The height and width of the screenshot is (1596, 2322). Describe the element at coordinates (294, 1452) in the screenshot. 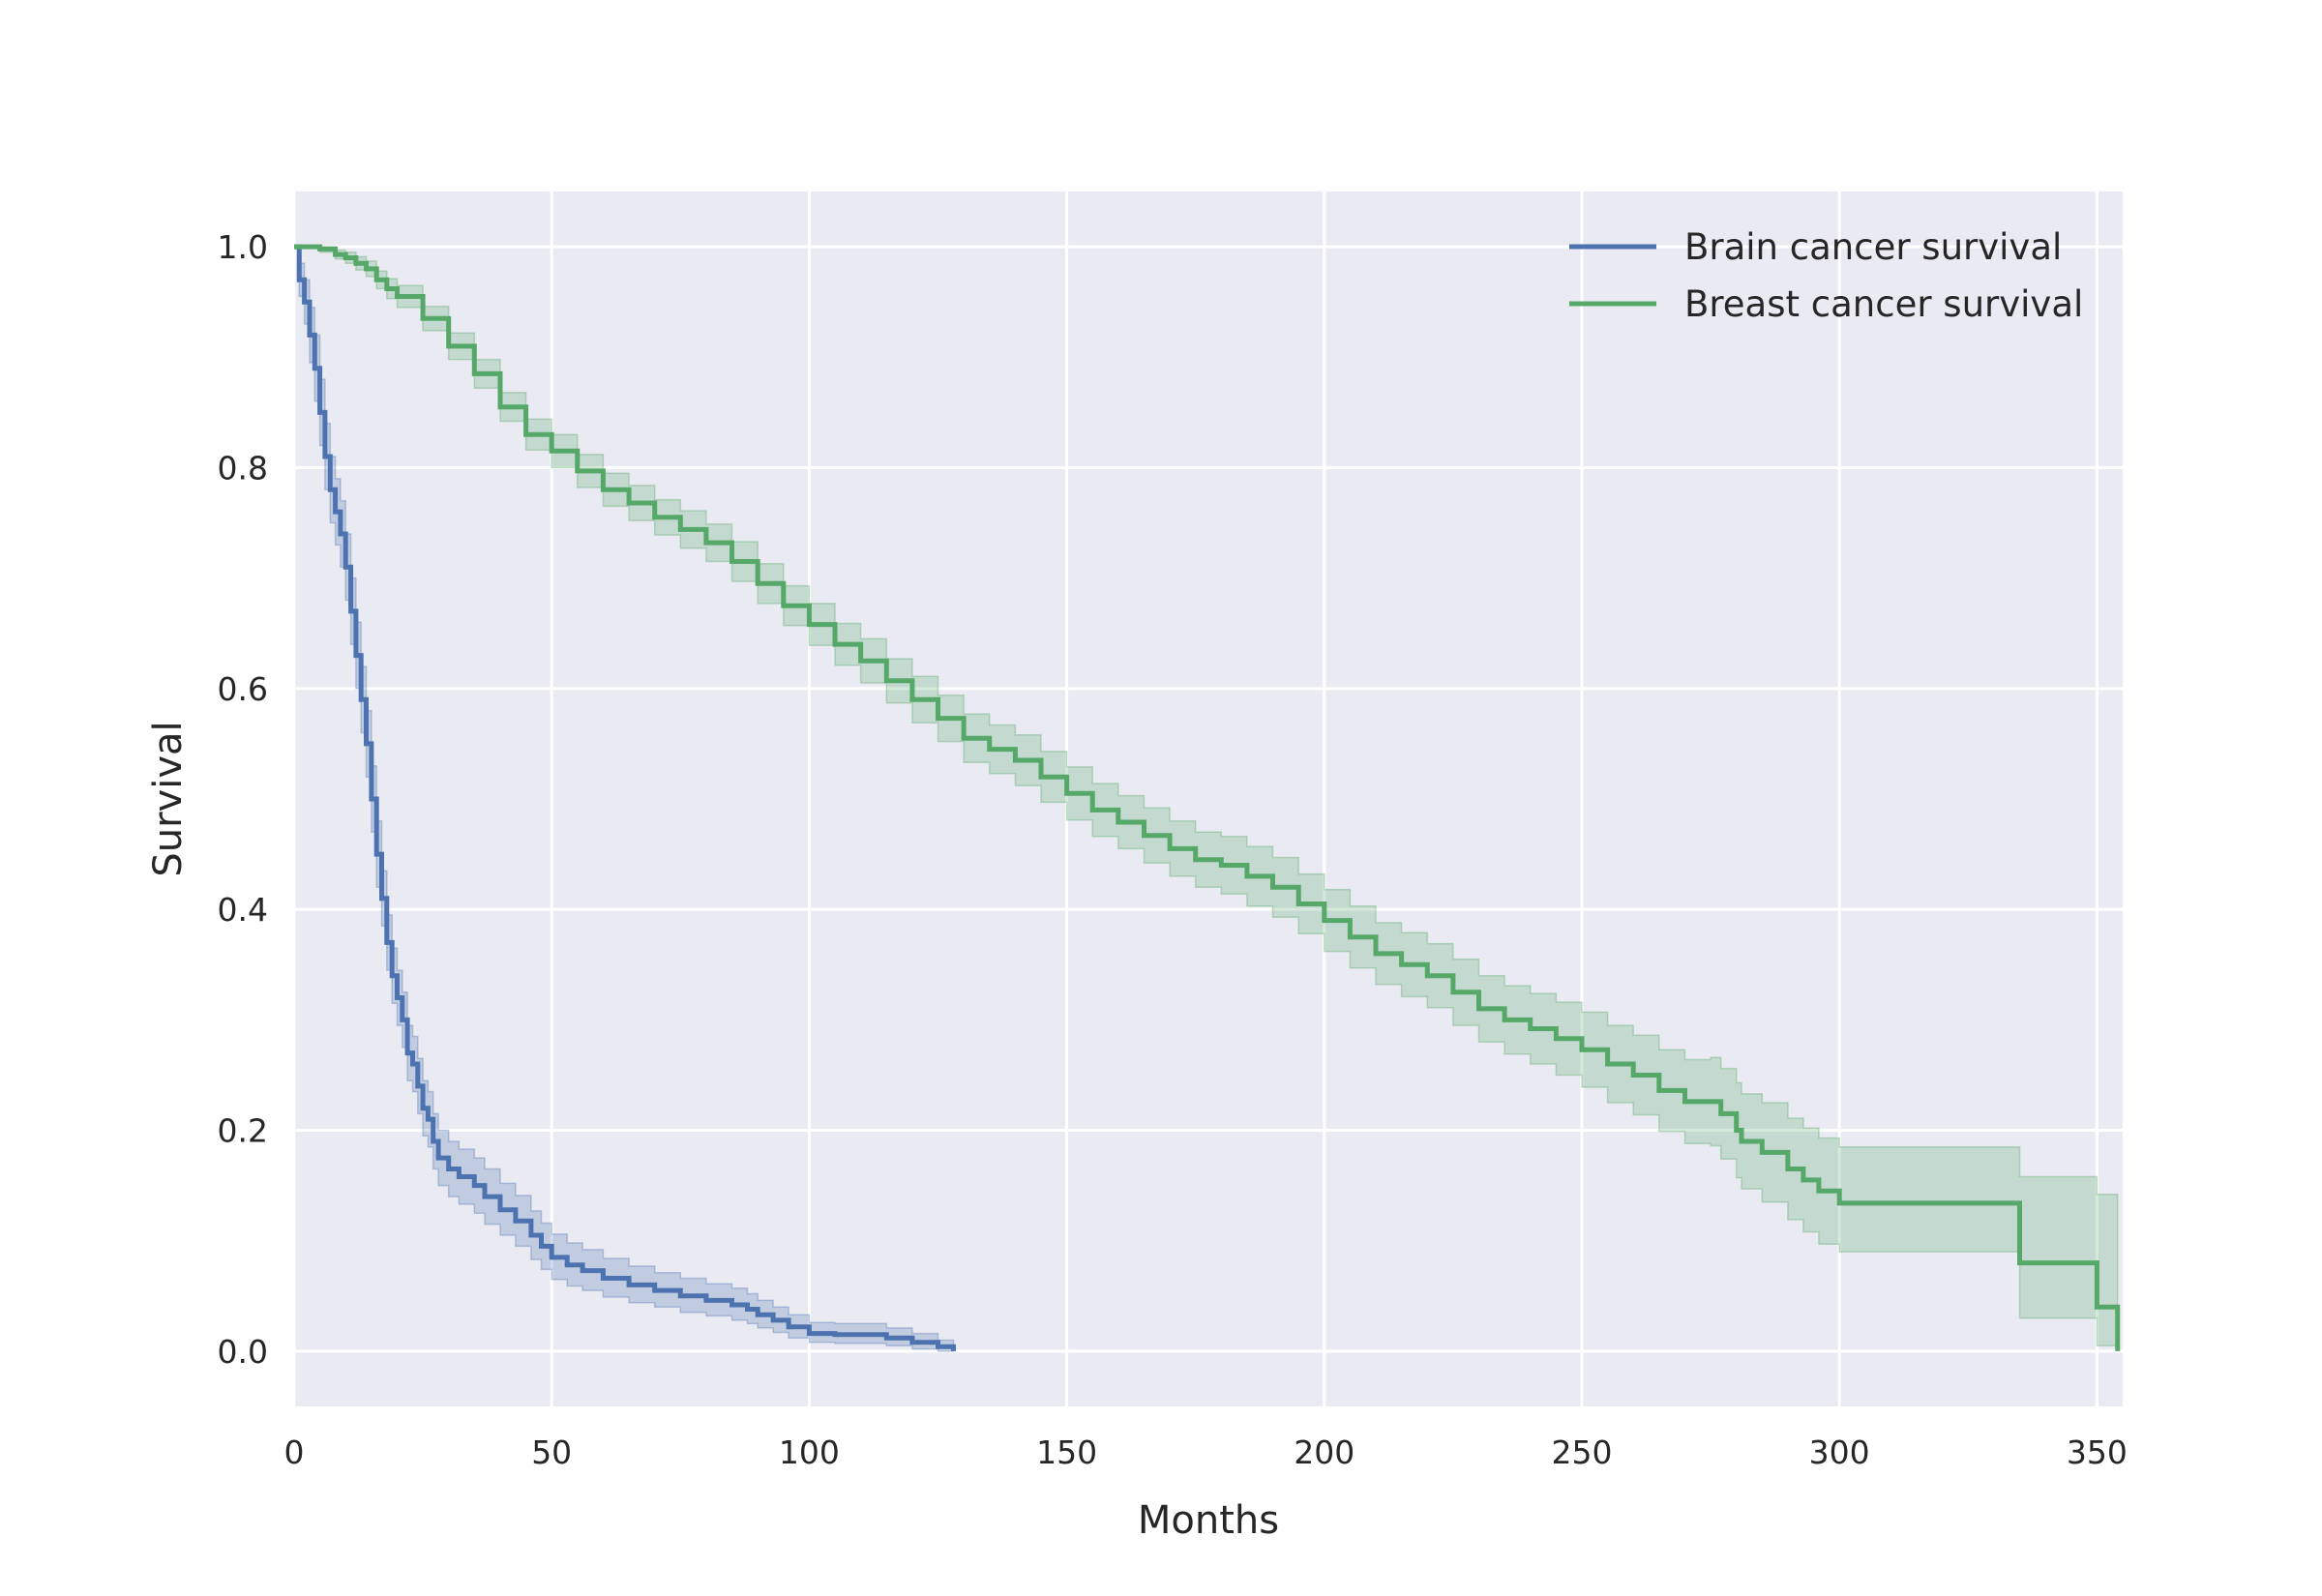

I see `x-tick-label: 0` at that location.